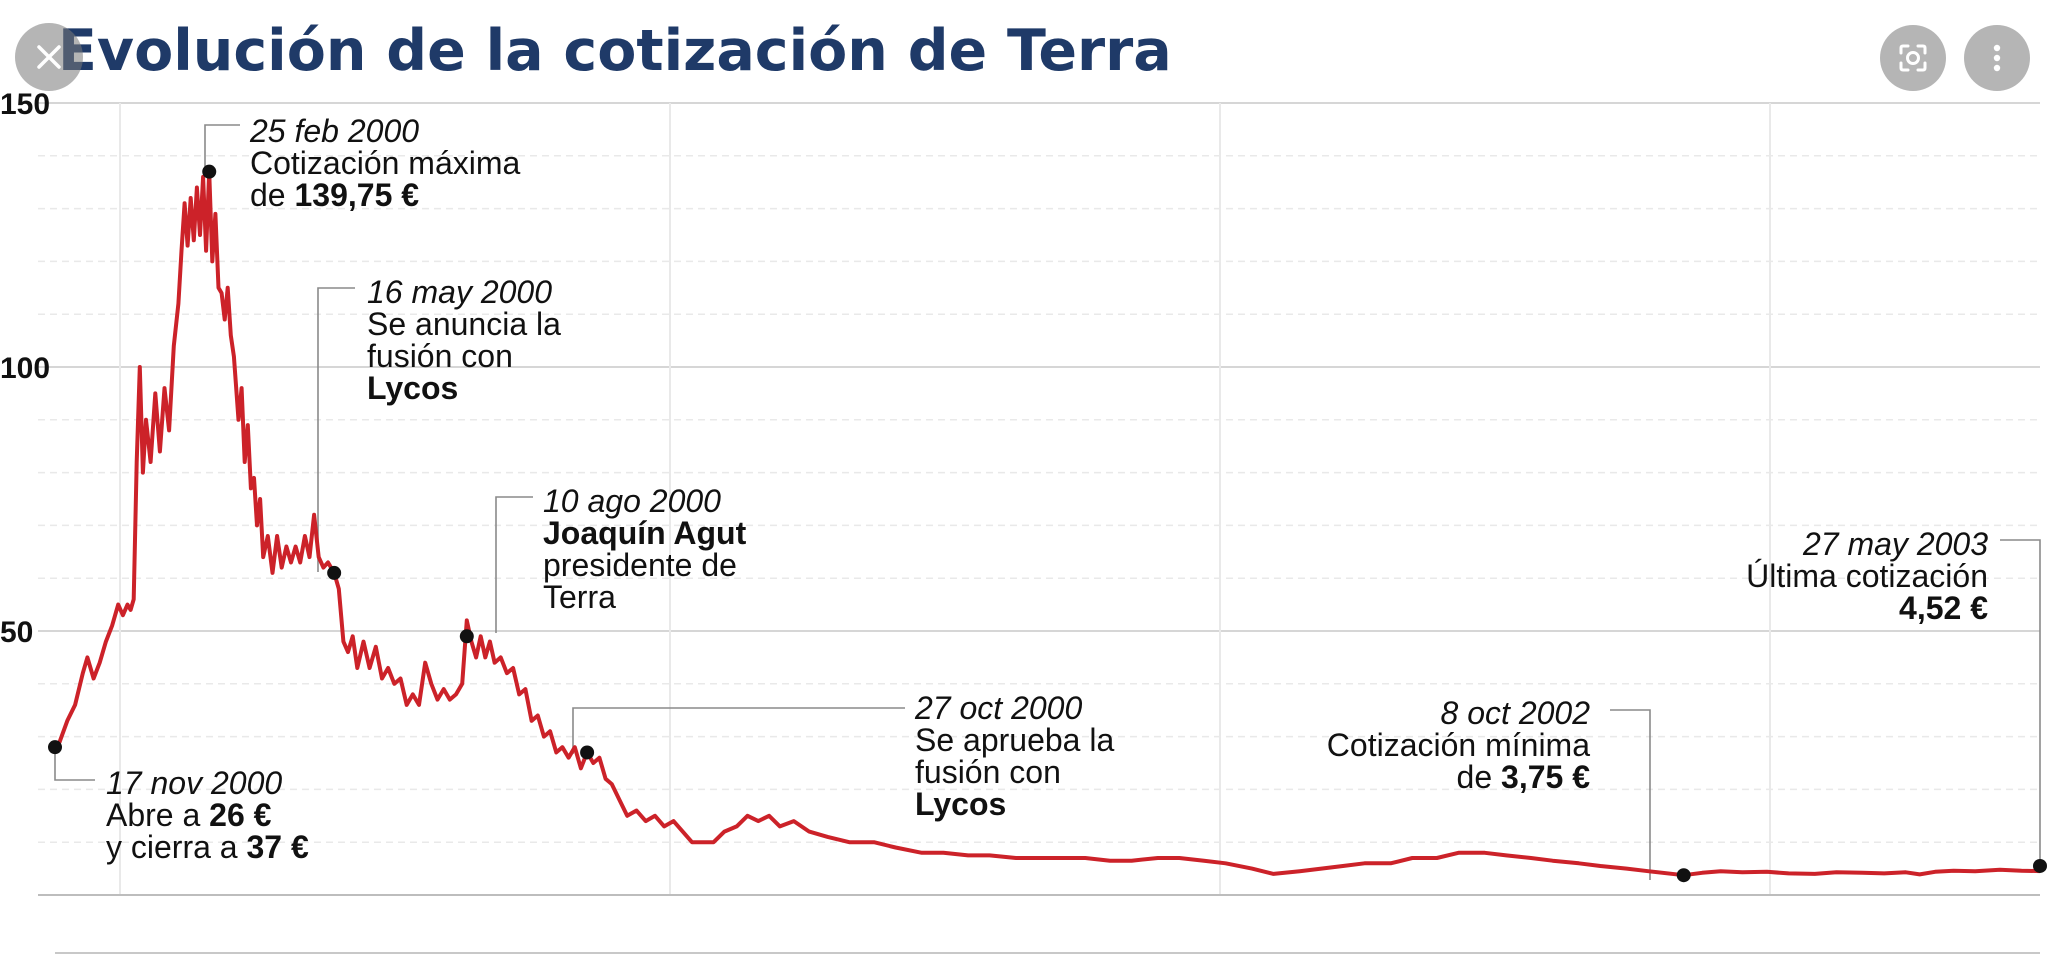 The height and width of the screenshot is (955, 2048). What do you see at coordinates (998, 708) in the screenshot?
I see `annotation-date: 27 oct 2000` at bounding box center [998, 708].